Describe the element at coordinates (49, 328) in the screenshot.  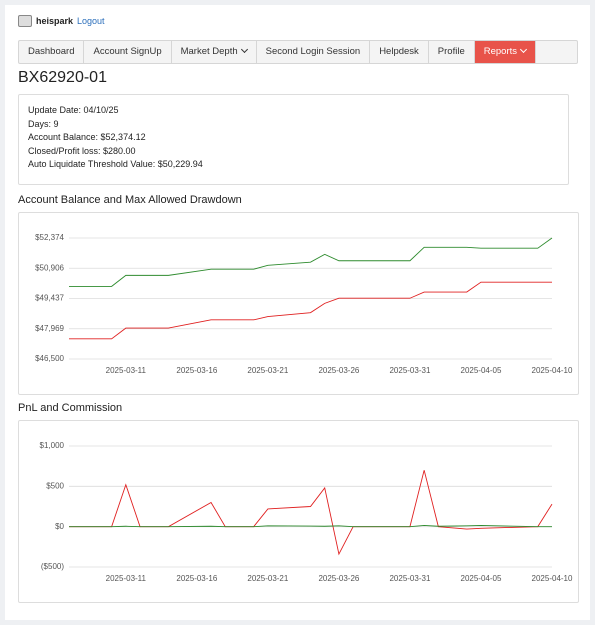
I see `y-tick-label: $47,969` at that location.